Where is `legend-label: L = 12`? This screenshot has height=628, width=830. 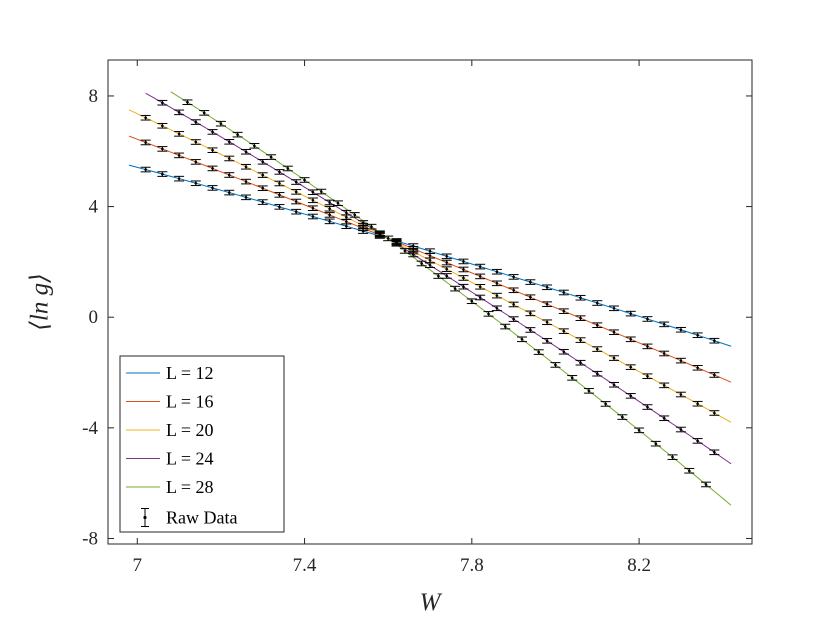
legend-label: L = 12 is located at coordinates (189, 373).